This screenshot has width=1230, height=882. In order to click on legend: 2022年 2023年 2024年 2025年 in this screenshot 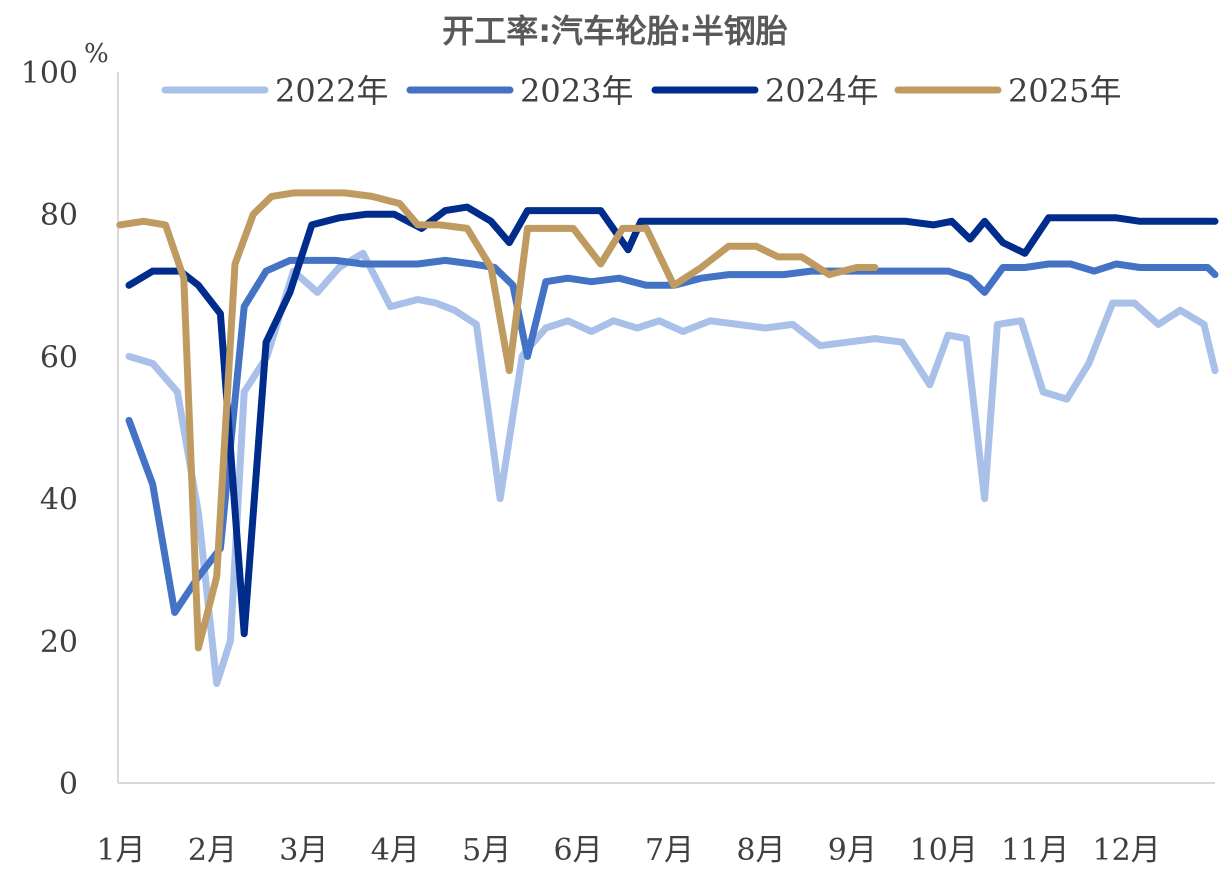, I will do `click(641, 91)`.